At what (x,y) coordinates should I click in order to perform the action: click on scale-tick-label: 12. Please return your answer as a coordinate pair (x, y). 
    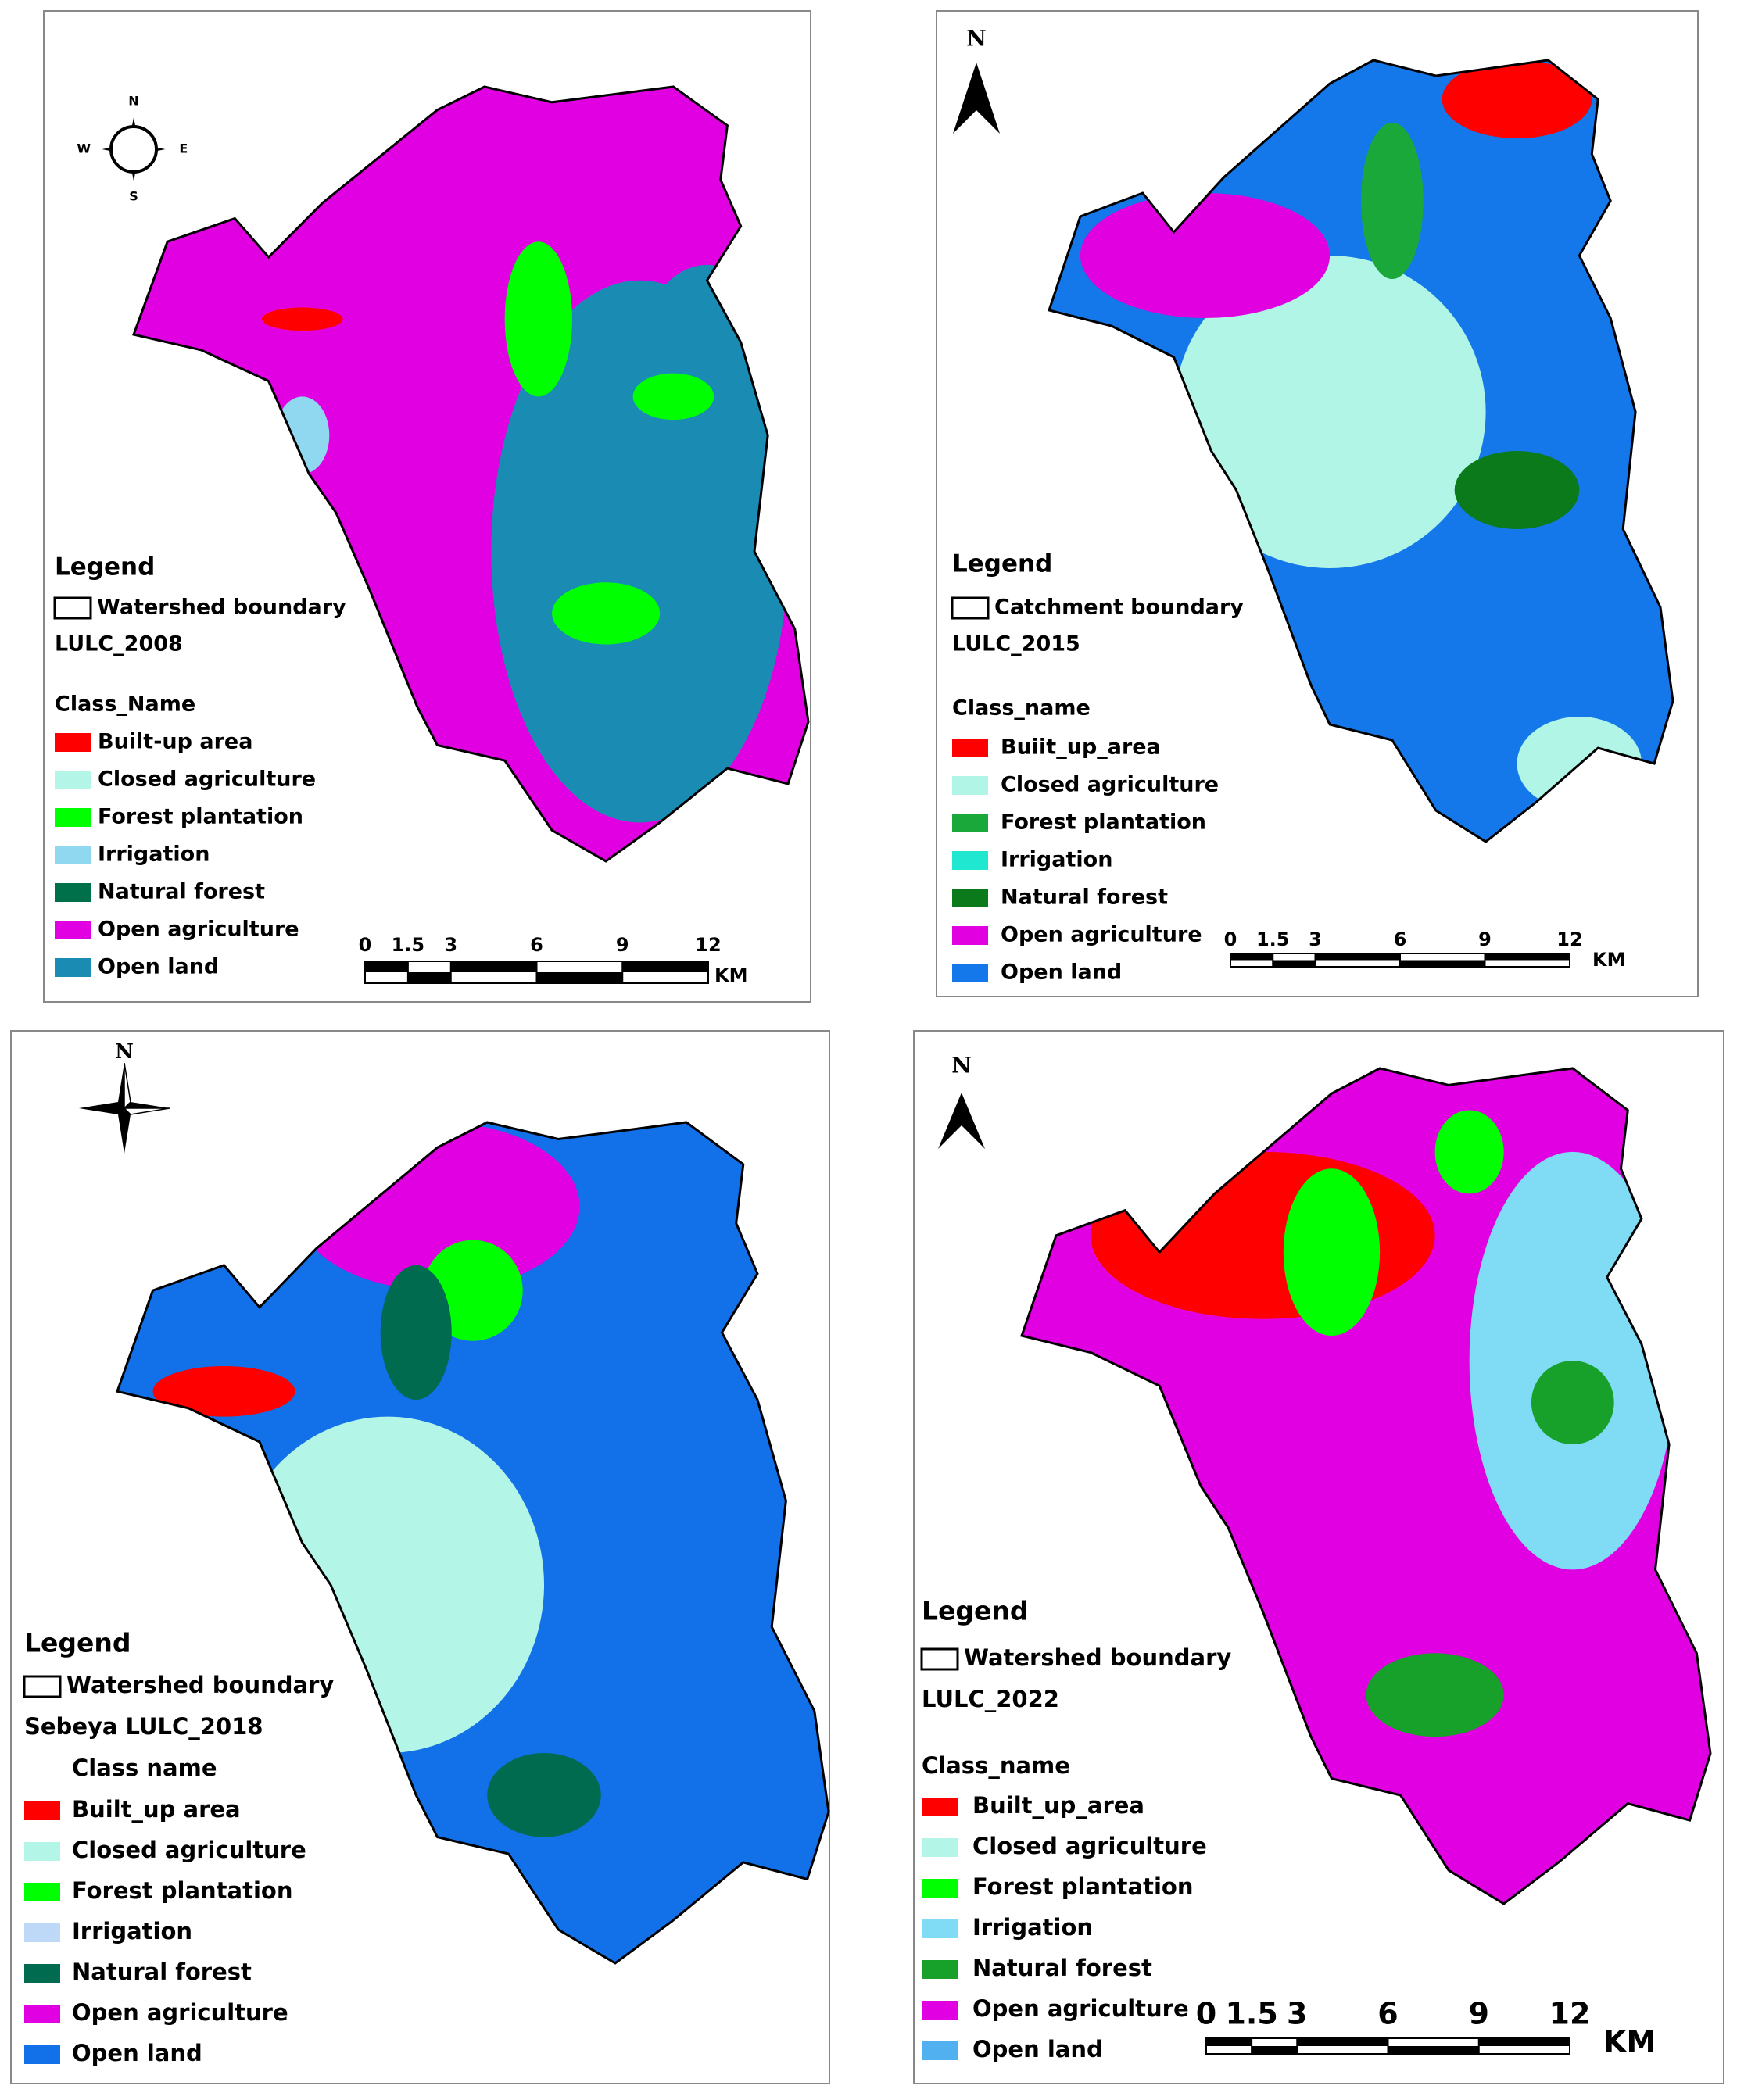
    Looking at the image, I should click on (1570, 2014).